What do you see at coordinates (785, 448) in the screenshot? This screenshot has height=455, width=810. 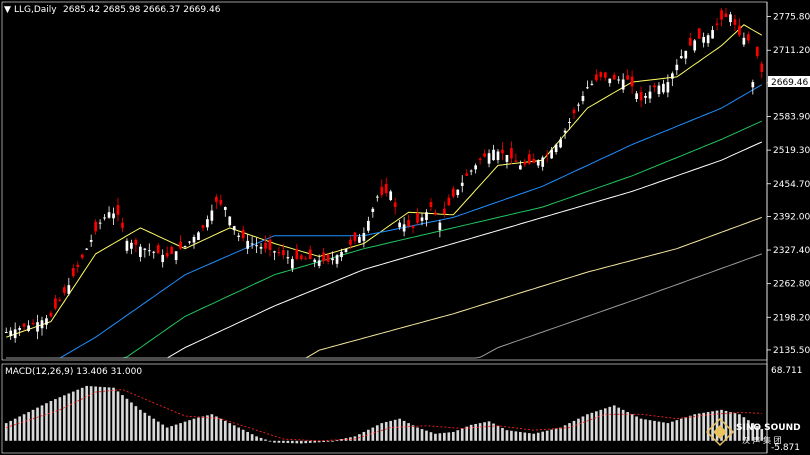 I see `macd-min-label: -5.871` at bounding box center [785, 448].